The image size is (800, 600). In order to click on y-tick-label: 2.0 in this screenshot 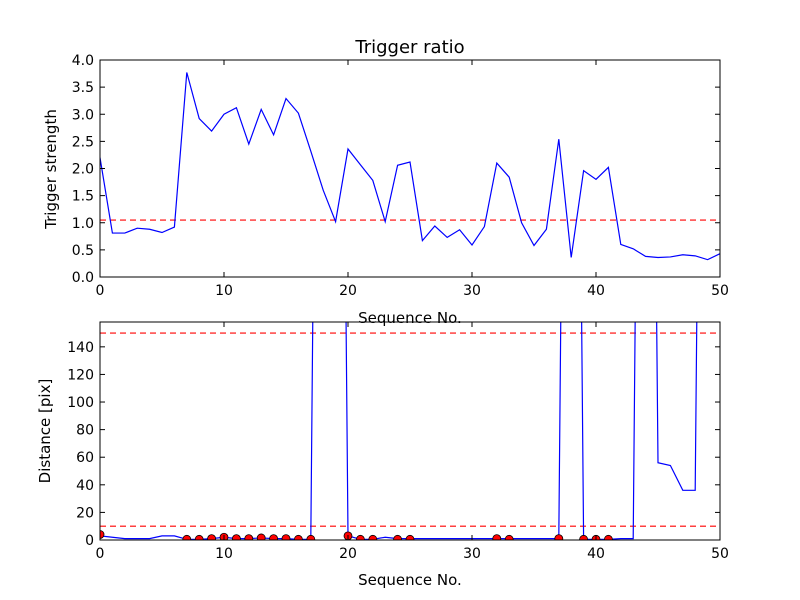, I will do `click(83, 170)`.